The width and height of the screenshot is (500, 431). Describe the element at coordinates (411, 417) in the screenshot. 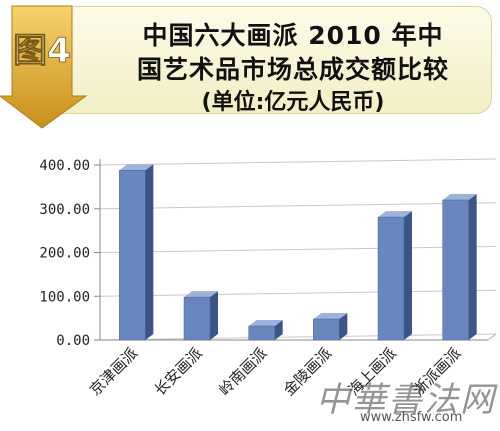

I see `watermark-url: www.zhsfw.com` at that location.